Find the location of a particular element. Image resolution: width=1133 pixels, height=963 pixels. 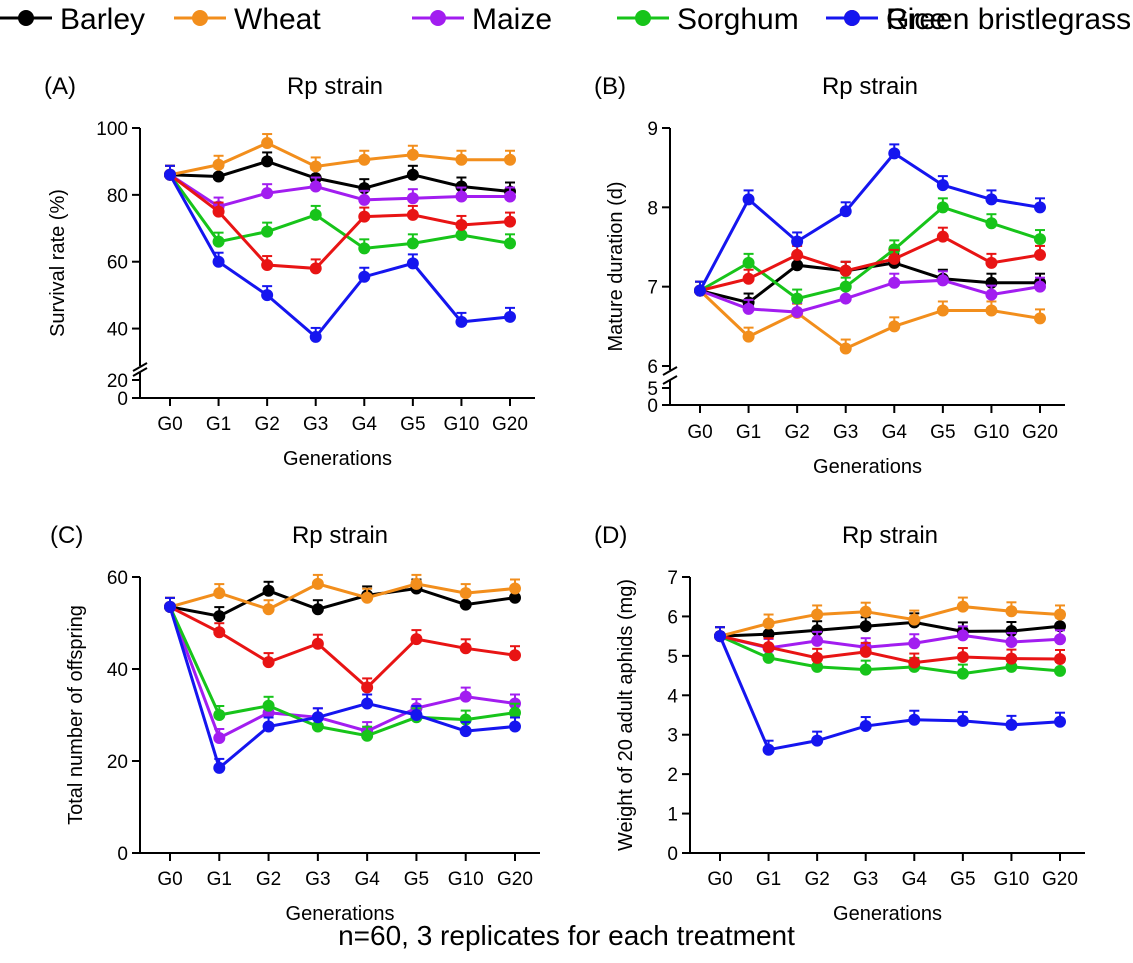

x-tick-label: G10 is located at coordinates (991, 432).